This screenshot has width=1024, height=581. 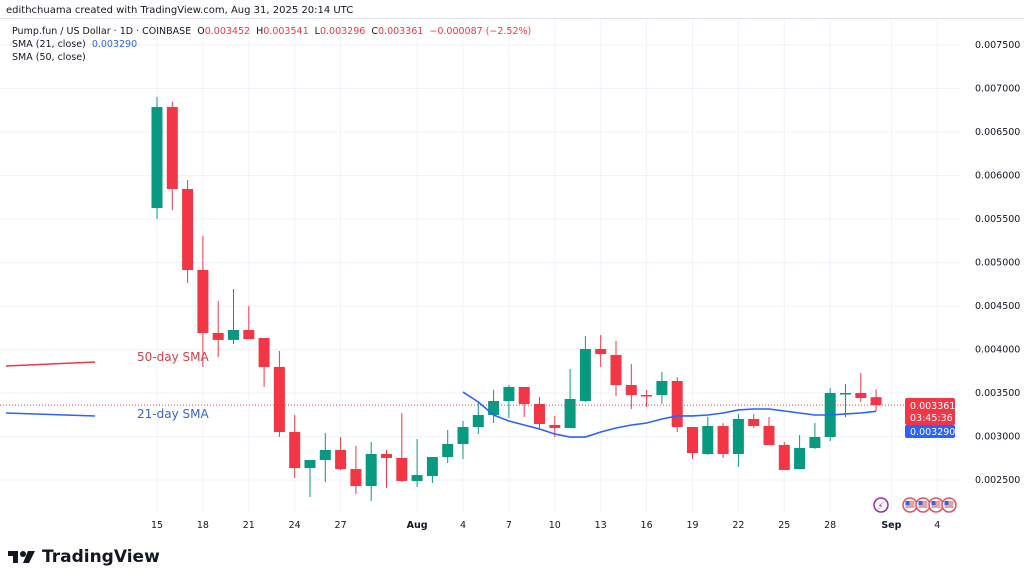 What do you see at coordinates (937, 525) in the screenshot?
I see `time-tick-label: 4` at bounding box center [937, 525].